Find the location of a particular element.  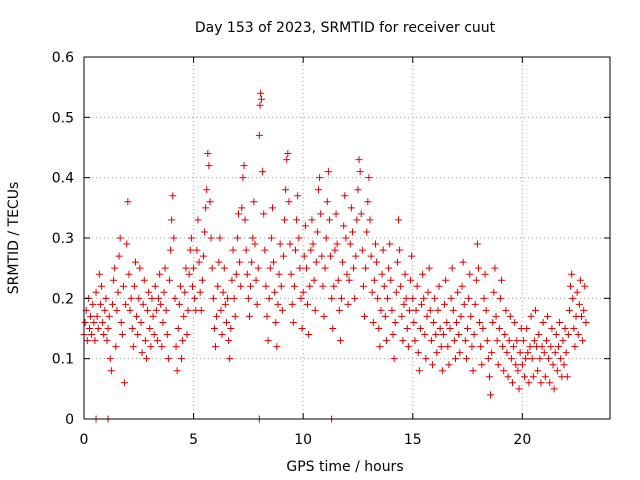

y-tick-label: 0.5 is located at coordinates (63, 118).